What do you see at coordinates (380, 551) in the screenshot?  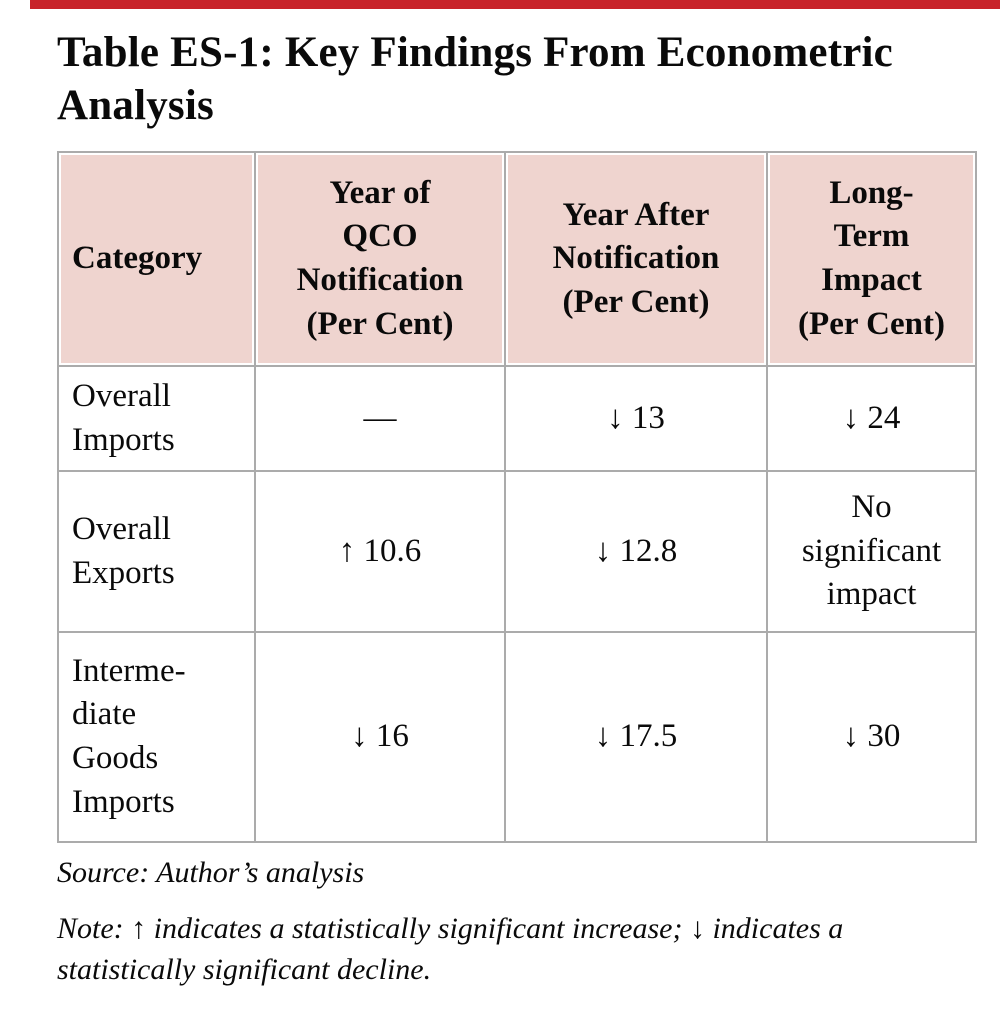 I see `cell-overall-exports-year-of-qco: ↑ 10.6` at bounding box center [380, 551].